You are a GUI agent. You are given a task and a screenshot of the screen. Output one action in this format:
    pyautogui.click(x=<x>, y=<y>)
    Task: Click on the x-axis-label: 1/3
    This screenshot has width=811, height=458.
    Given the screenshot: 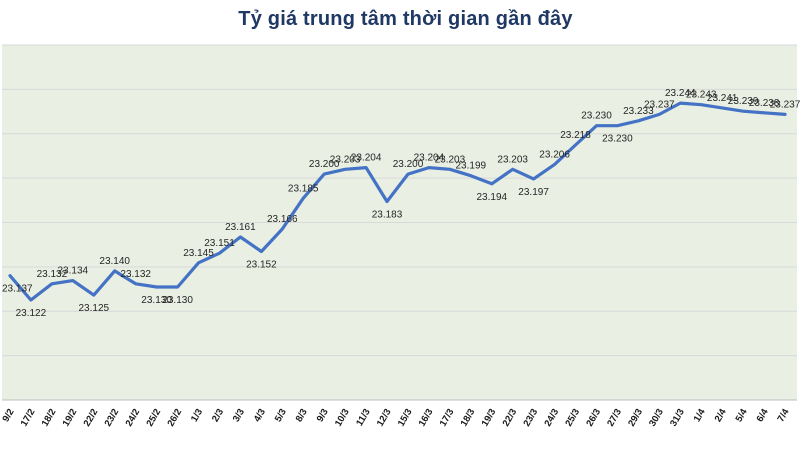 What is the action you would take?
    pyautogui.click(x=197, y=415)
    